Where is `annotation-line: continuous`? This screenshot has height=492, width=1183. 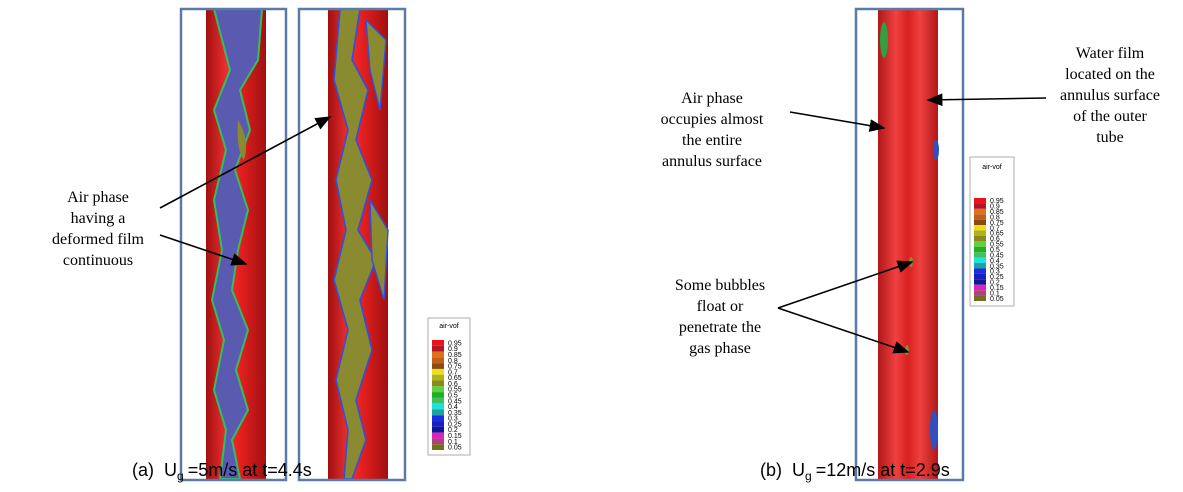 annotation-line: continuous is located at coordinates (98, 260).